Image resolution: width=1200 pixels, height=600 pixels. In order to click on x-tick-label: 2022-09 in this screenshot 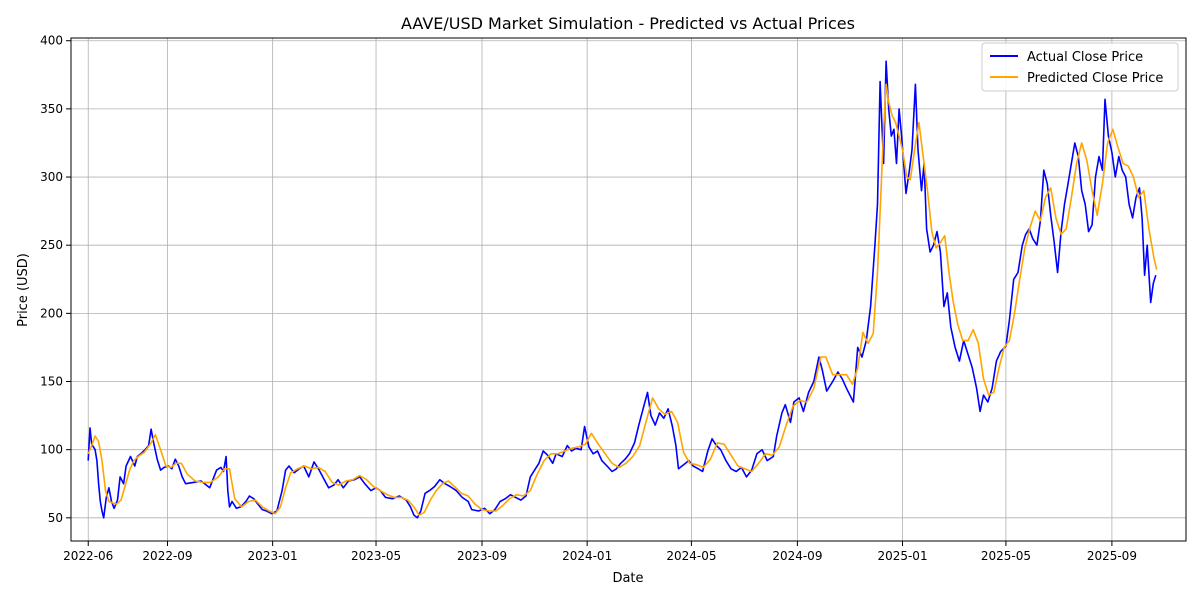, I will do `click(167, 556)`.